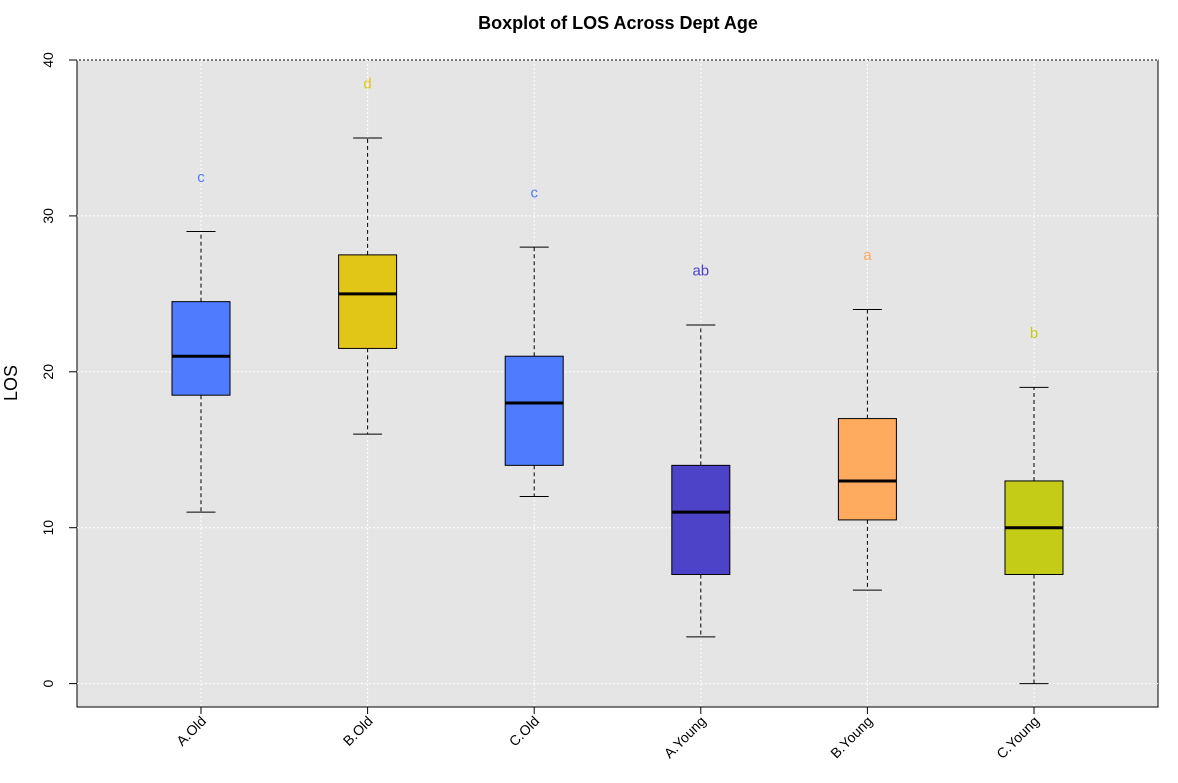  Describe the element at coordinates (1034, 333) in the screenshot. I see `group-letter: b` at that location.